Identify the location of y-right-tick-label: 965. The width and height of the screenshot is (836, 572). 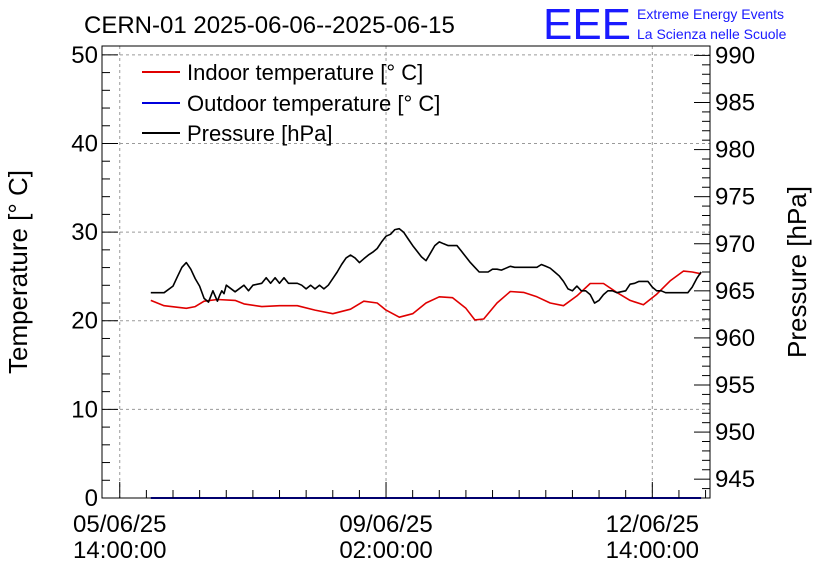
(735, 291).